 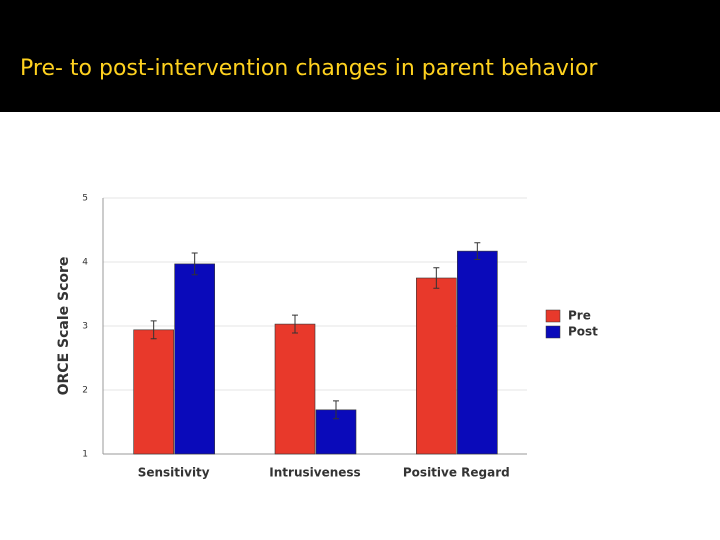 What do you see at coordinates (583, 332) in the screenshot?
I see `legend-label: Post` at bounding box center [583, 332].